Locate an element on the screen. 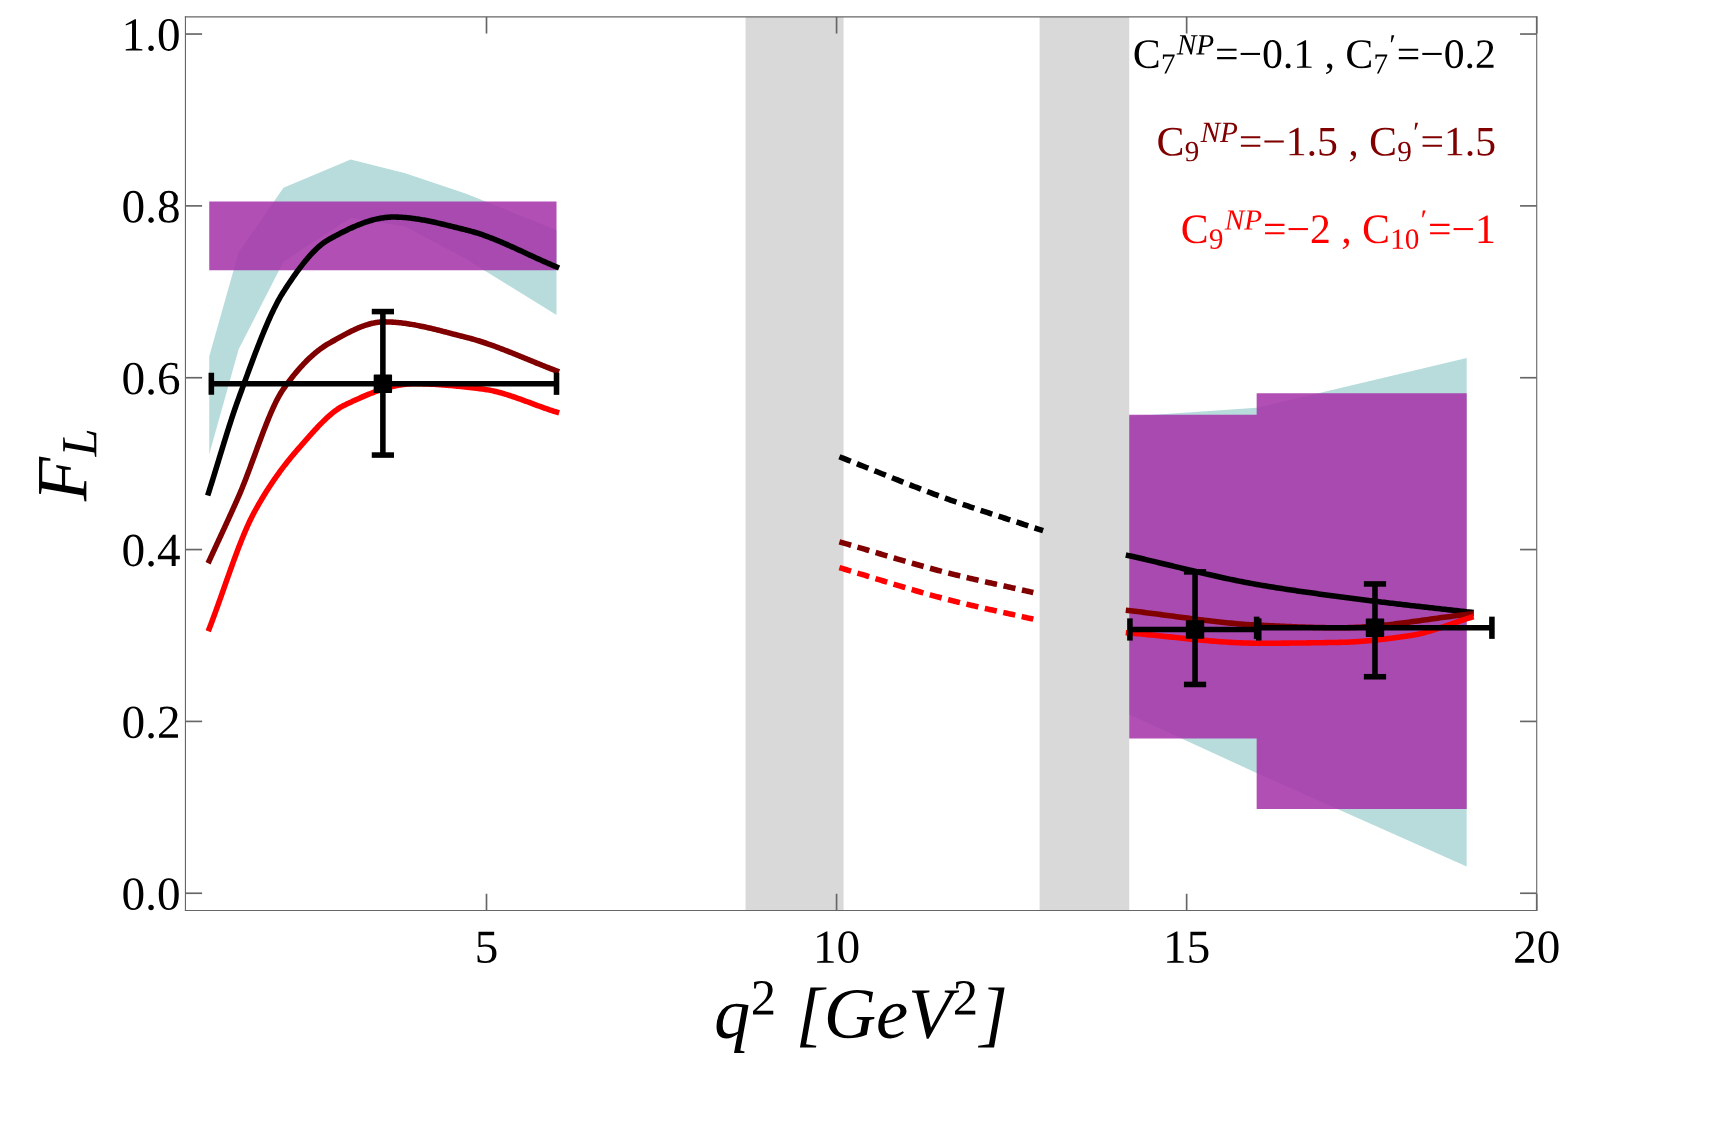 The image size is (1717, 1124). text: C$_{9}$$^{NP}$=−2 , C$_{10}$$^{′}$=−1 is located at coordinates (1338, 230).